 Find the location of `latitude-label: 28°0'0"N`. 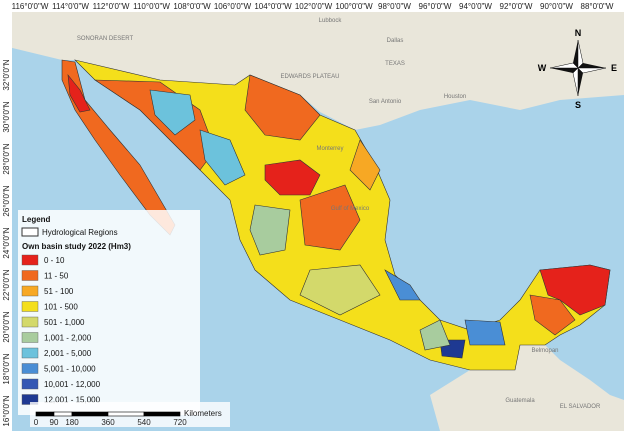

latitude-label: 28°0'0"N is located at coordinates (6, 158).